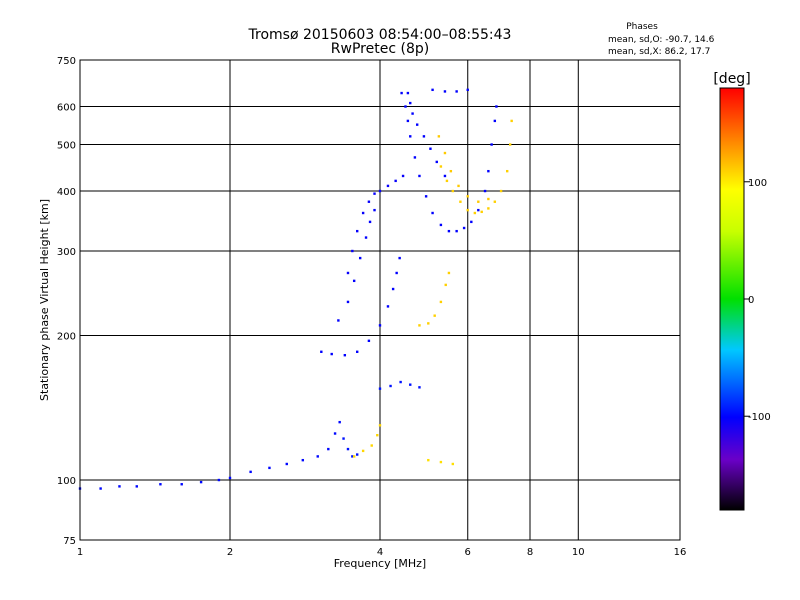 The height and width of the screenshot is (600, 800). Describe the element at coordinates (44, 300) in the screenshot. I see `y-axis-label: Stationary phase Virtual Height [km]` at that location.